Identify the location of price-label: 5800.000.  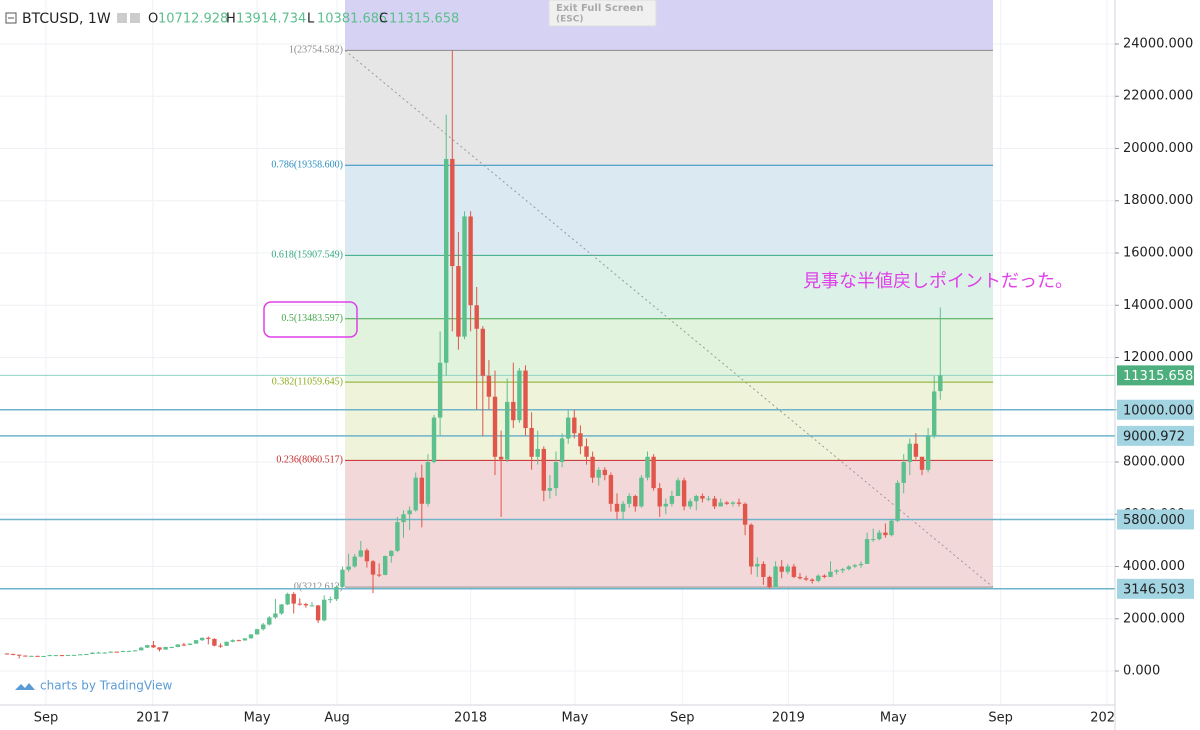
(1154, 520).